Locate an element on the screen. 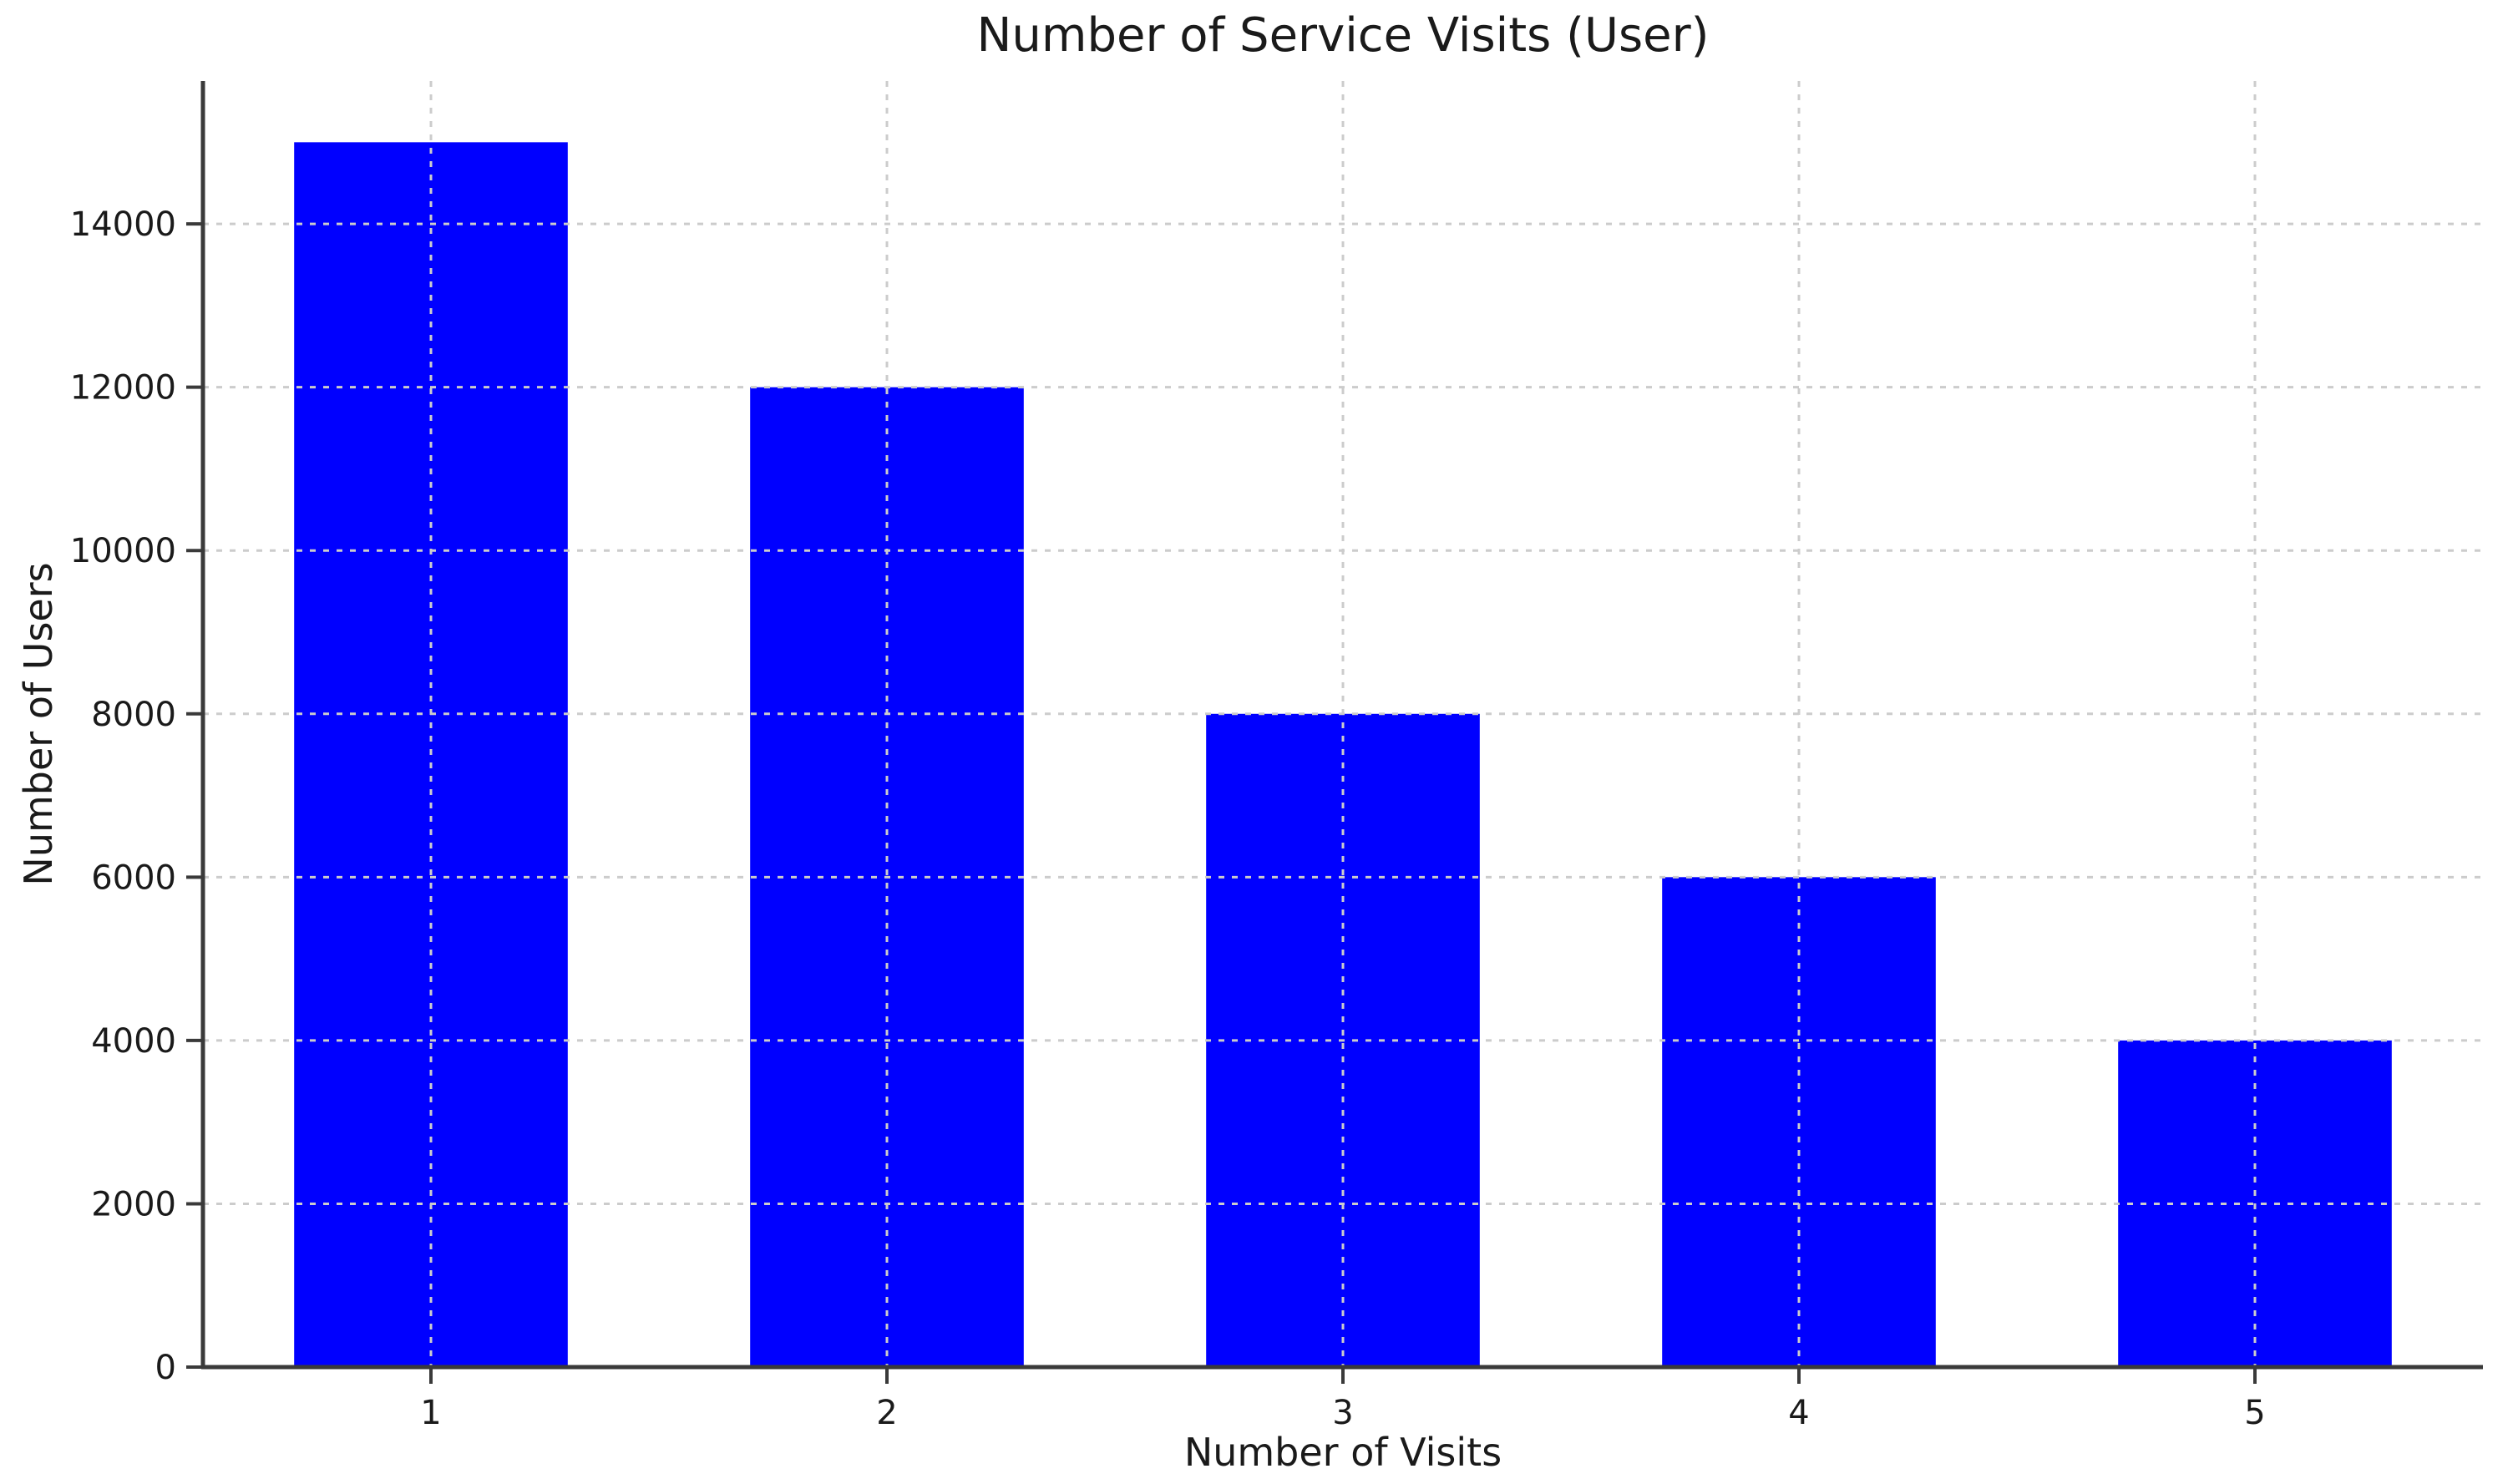 The height and width of the screenshot is (1484, 2513). y-tick-label: 8000 is located at coordinates (133, 715).